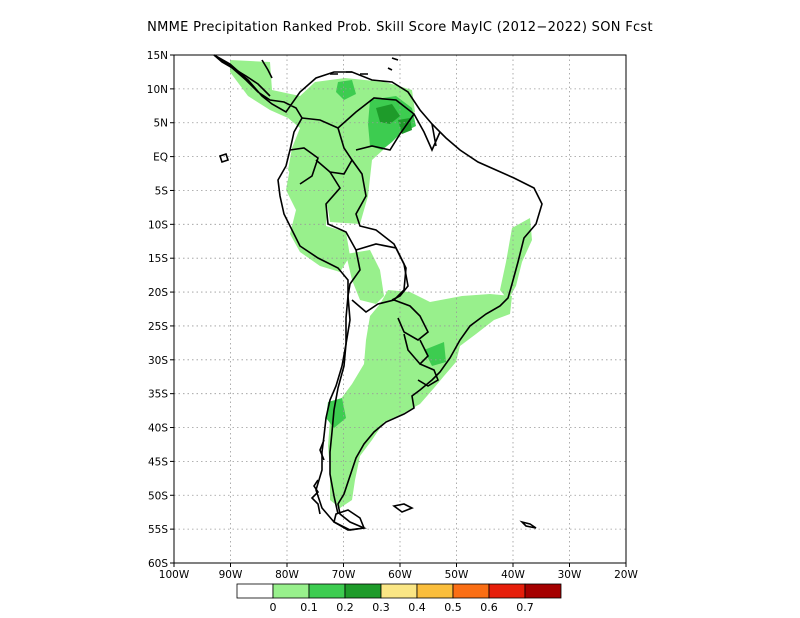  I want to click on south-georgia, so click(528, 524).